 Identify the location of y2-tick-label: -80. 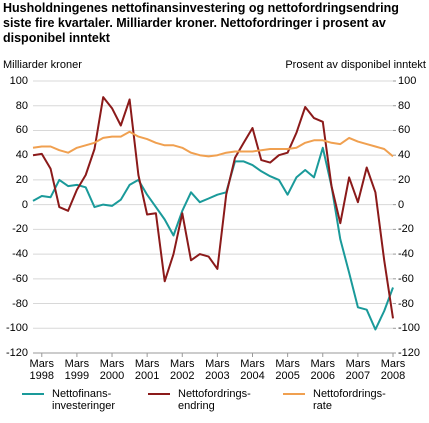
(406, 303).